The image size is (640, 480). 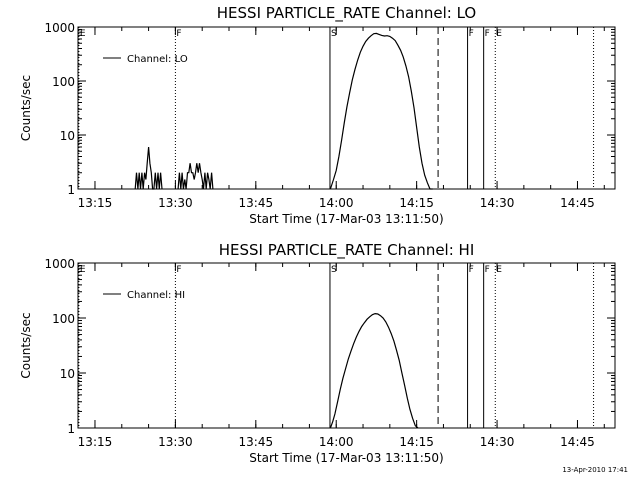 What do you see at coordinates (157, 59) in the screenshot?
I see `legend-label: Channel: LO` at bounding box center [157, 59].